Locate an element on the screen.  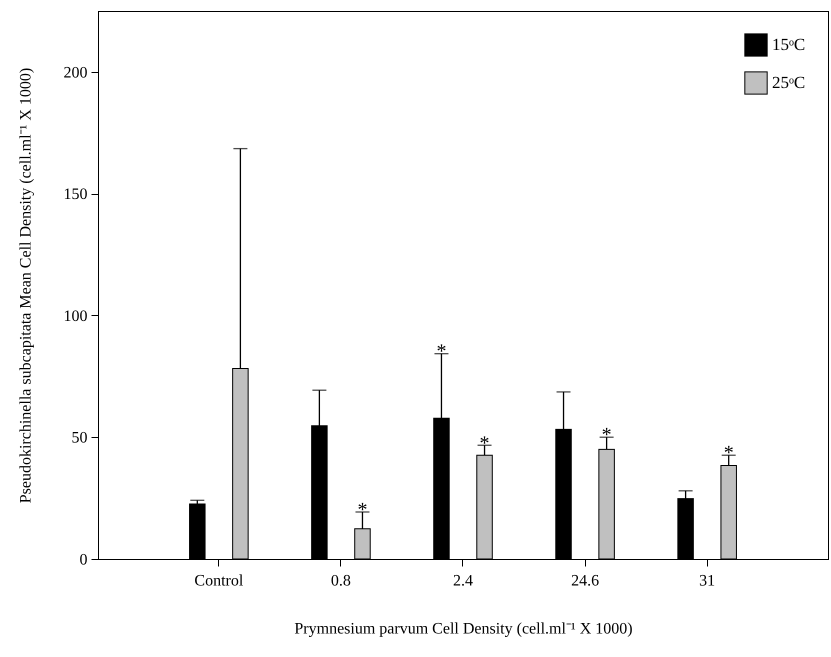
legend-label: 25ᵒC is located at coordinates (789, 82).